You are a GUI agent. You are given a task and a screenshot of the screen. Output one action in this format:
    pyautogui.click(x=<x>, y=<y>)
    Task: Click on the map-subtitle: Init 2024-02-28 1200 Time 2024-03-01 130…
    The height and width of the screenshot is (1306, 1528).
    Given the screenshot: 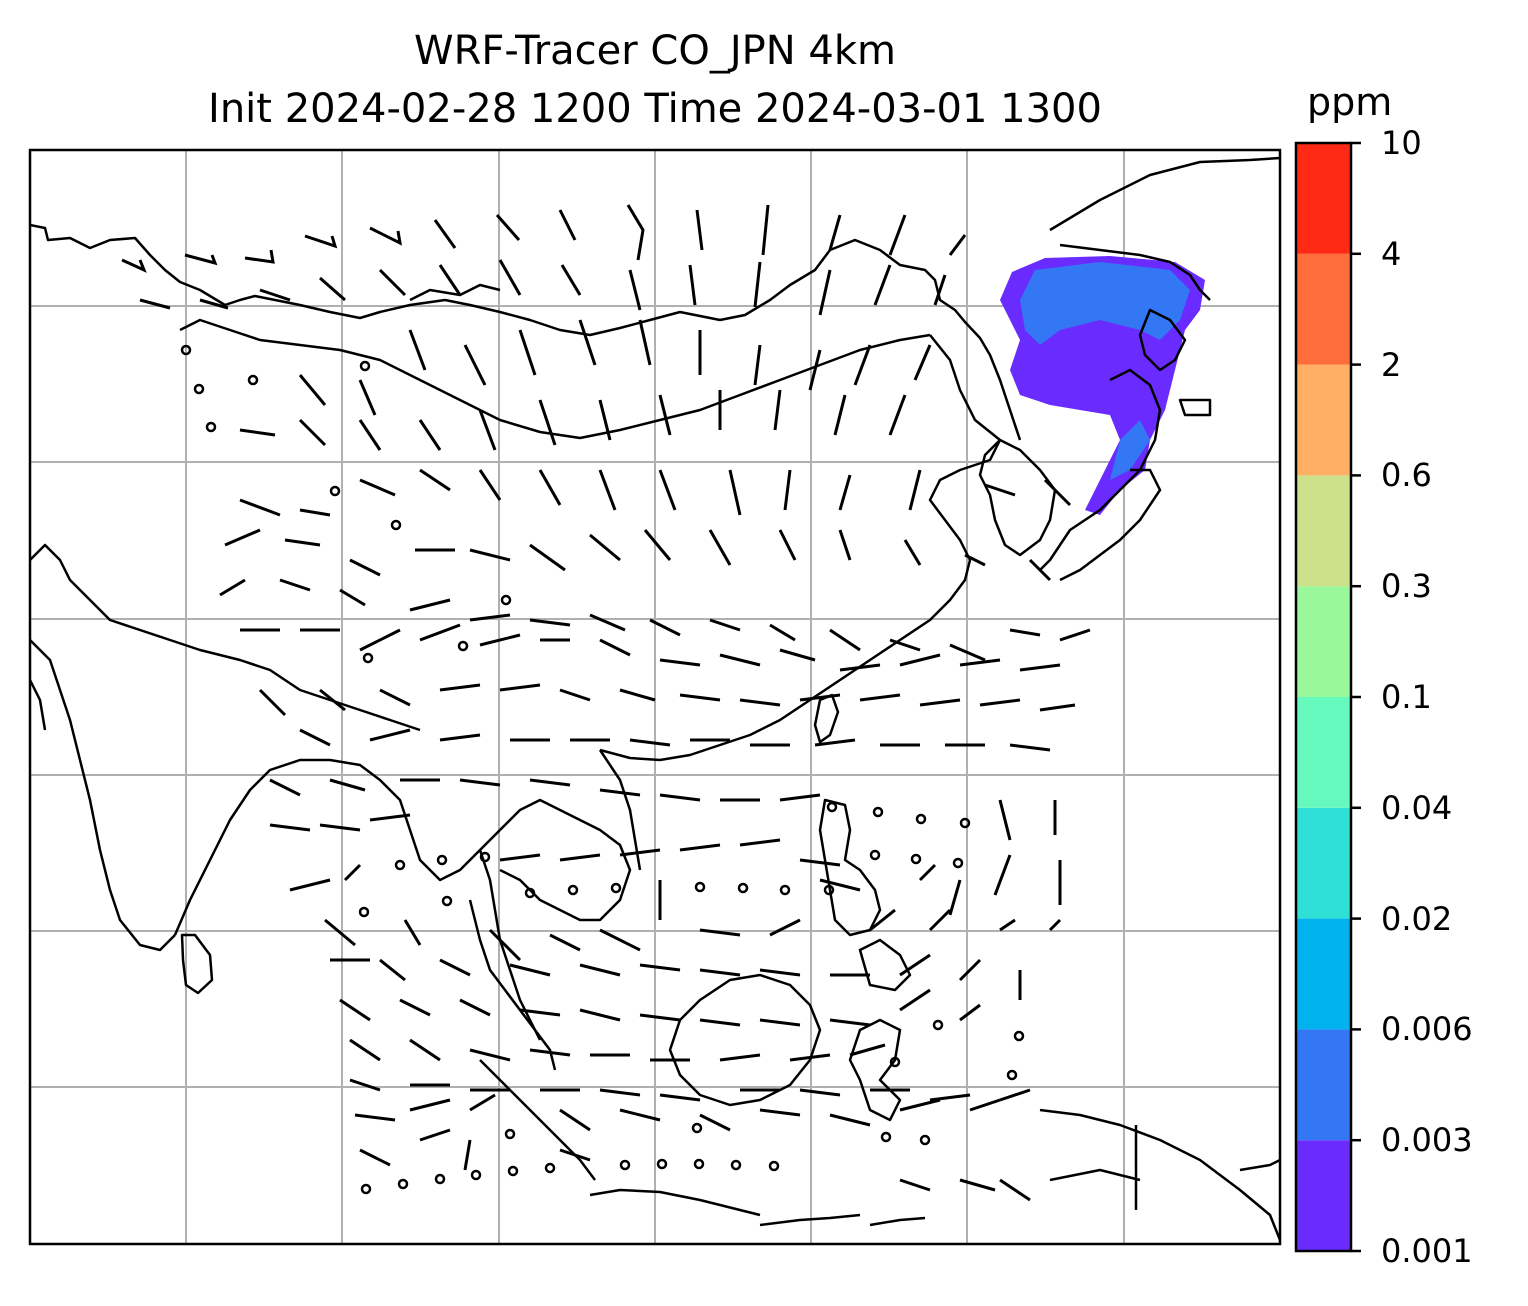 What is the action you would take?
    pyautogui.click(x=655, y=109)
    